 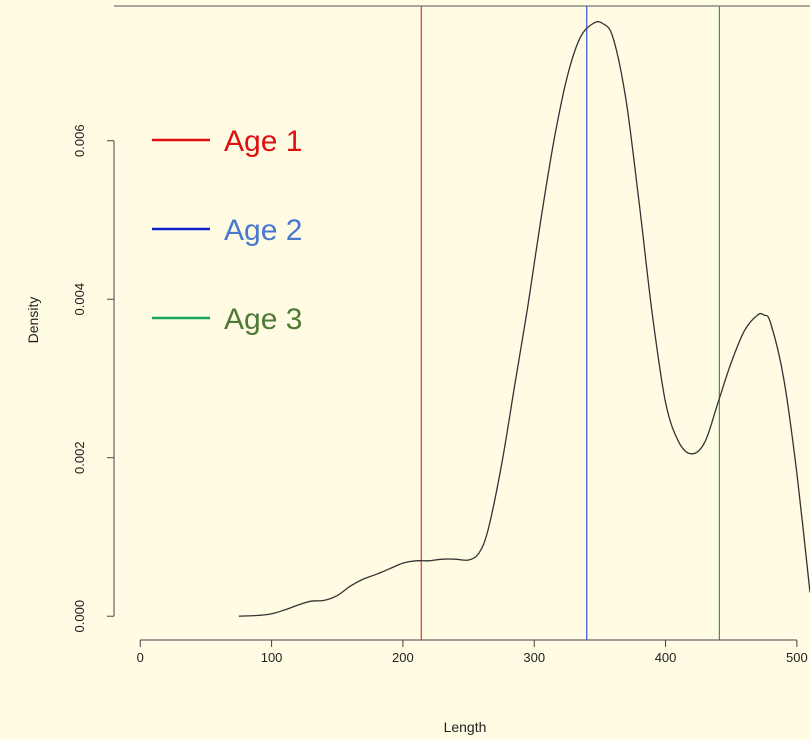 What do you see at coordinates (79, 457) in the screenshot?
I see `y-tick-label: 0.002` at bounding box center [79, 457].